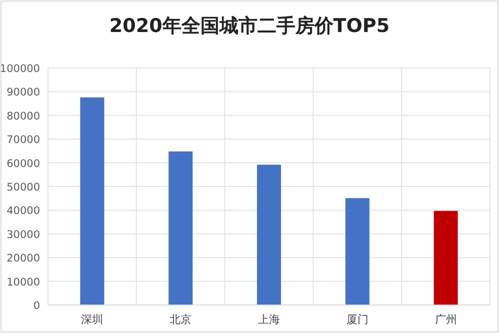  What do you see at coordinates (23, 258) in the screenshot?
I see `y-tick-label: 20000` at bounding box center [23, 258].